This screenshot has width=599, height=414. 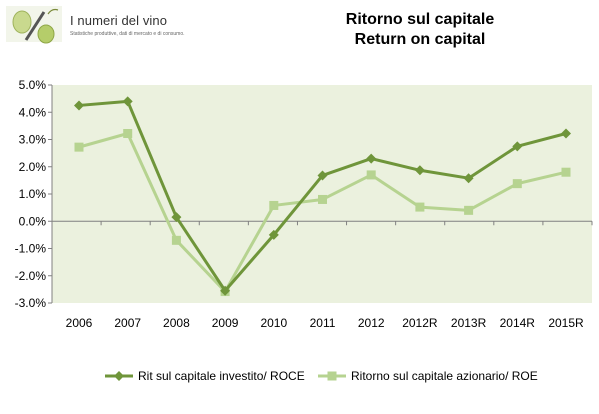 What do you see at coordinates (34, 25) in the screenshot?
I see `wine-glass-pear-icon` at bounding box center [34, 25].